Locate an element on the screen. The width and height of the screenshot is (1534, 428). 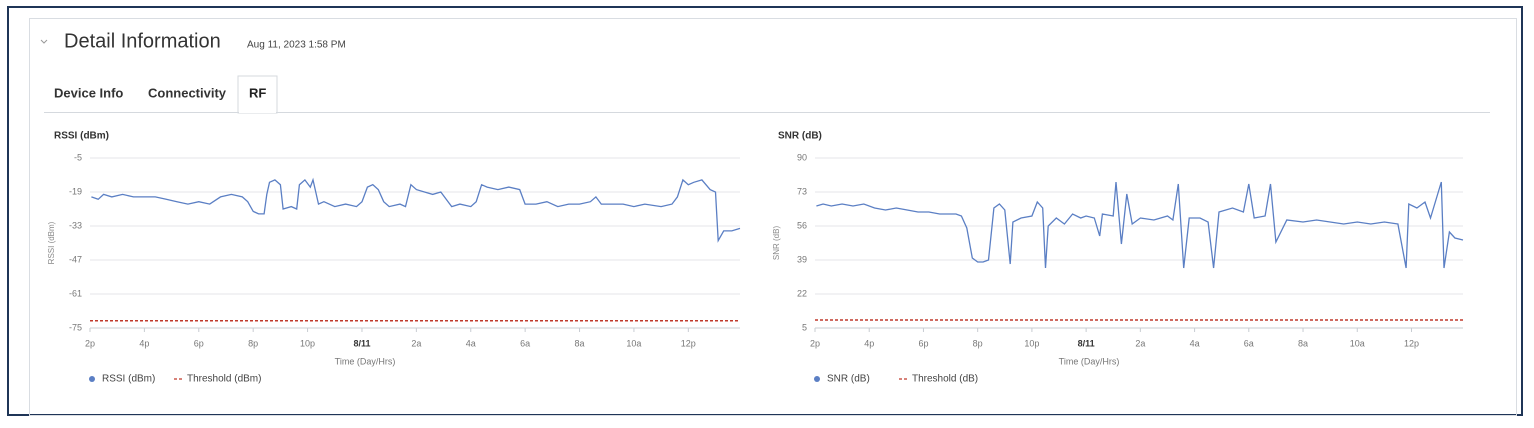
timestamp: Aug 11, 2023 1:58 PM is located at coordinates (296, 45).